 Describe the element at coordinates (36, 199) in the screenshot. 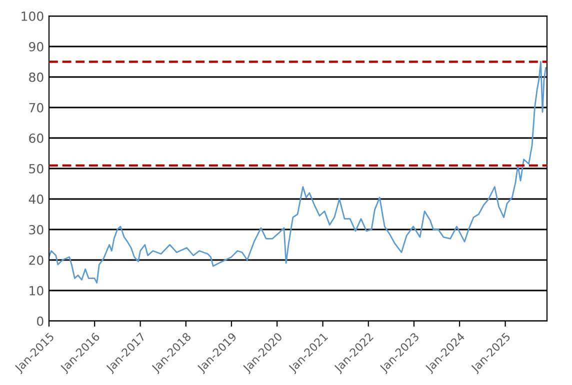

I see `y-tick-label: 40` at that location.